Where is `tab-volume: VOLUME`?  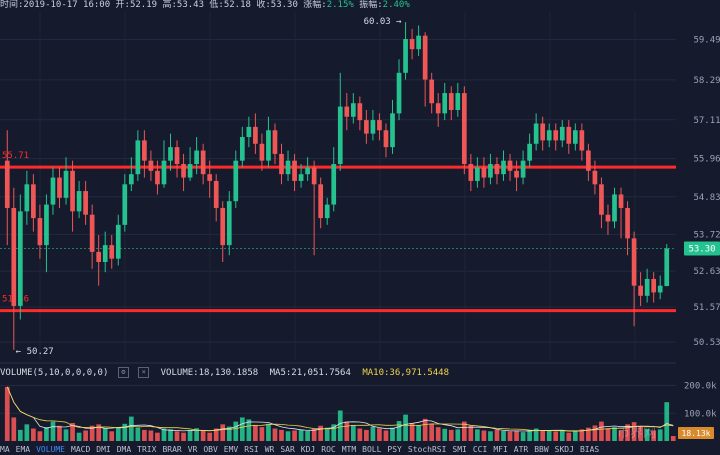 tab-volume: VOLUME is located at coordinates (50, 449).